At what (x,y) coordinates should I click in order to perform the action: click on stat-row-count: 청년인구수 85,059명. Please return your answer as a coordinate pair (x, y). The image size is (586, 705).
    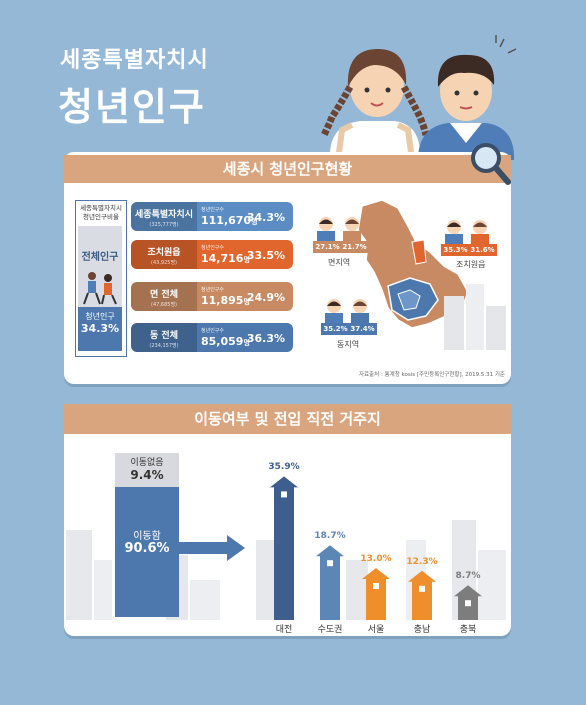
    Looking at the image, I should click on (225, 337).